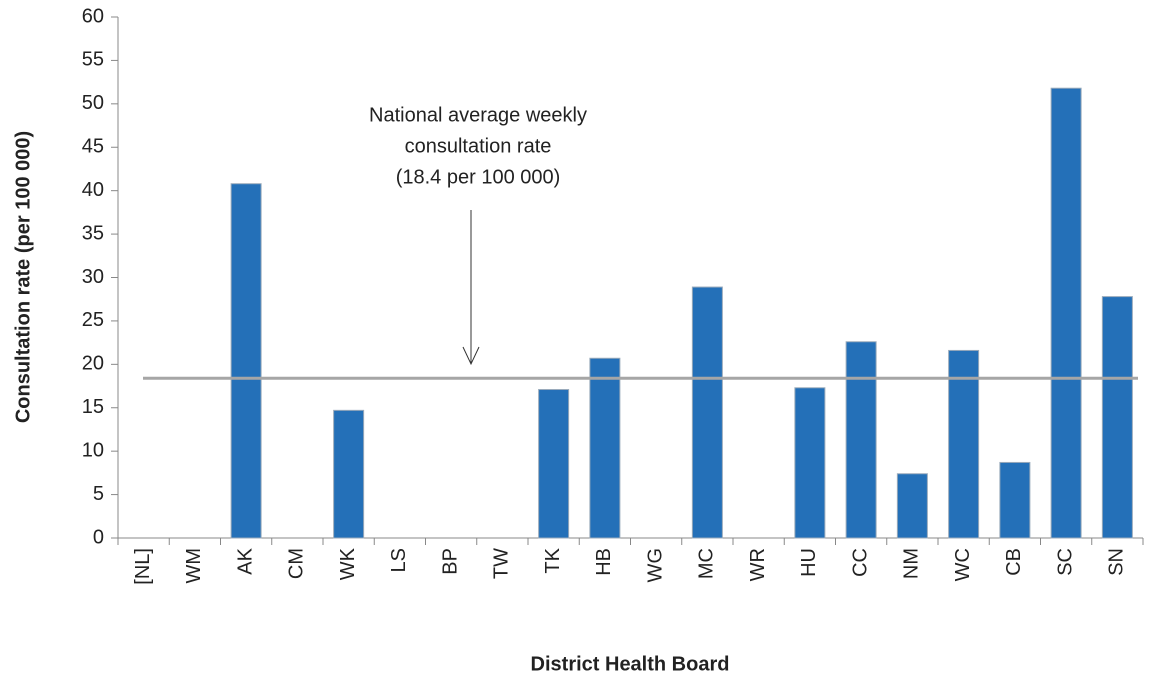  I want to click on y-tick-label: 60, so click(93, 16).